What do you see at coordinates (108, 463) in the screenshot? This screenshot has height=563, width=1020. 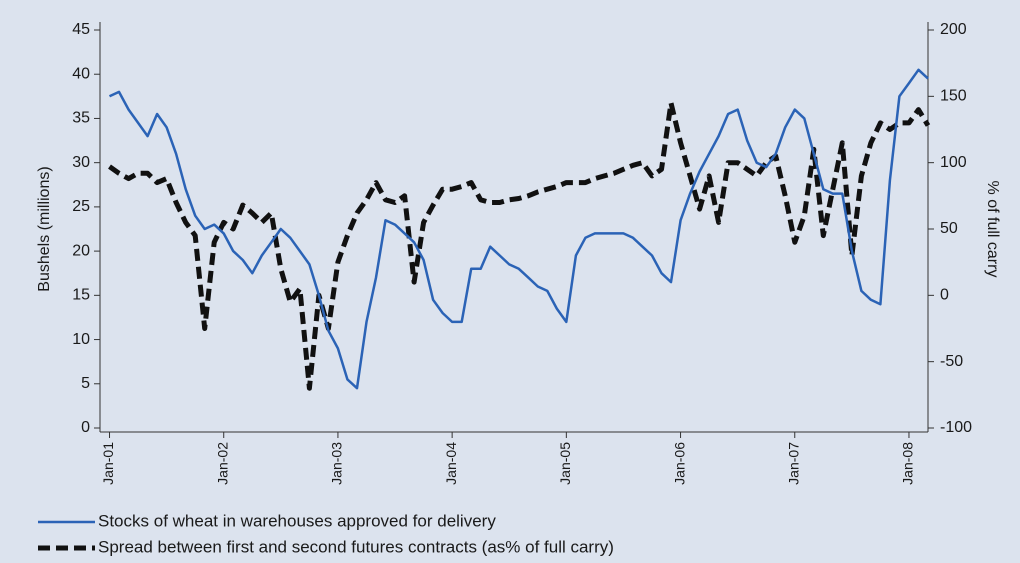 I see `x-tick-label: Jan-01` at bounding box center [108, 463].